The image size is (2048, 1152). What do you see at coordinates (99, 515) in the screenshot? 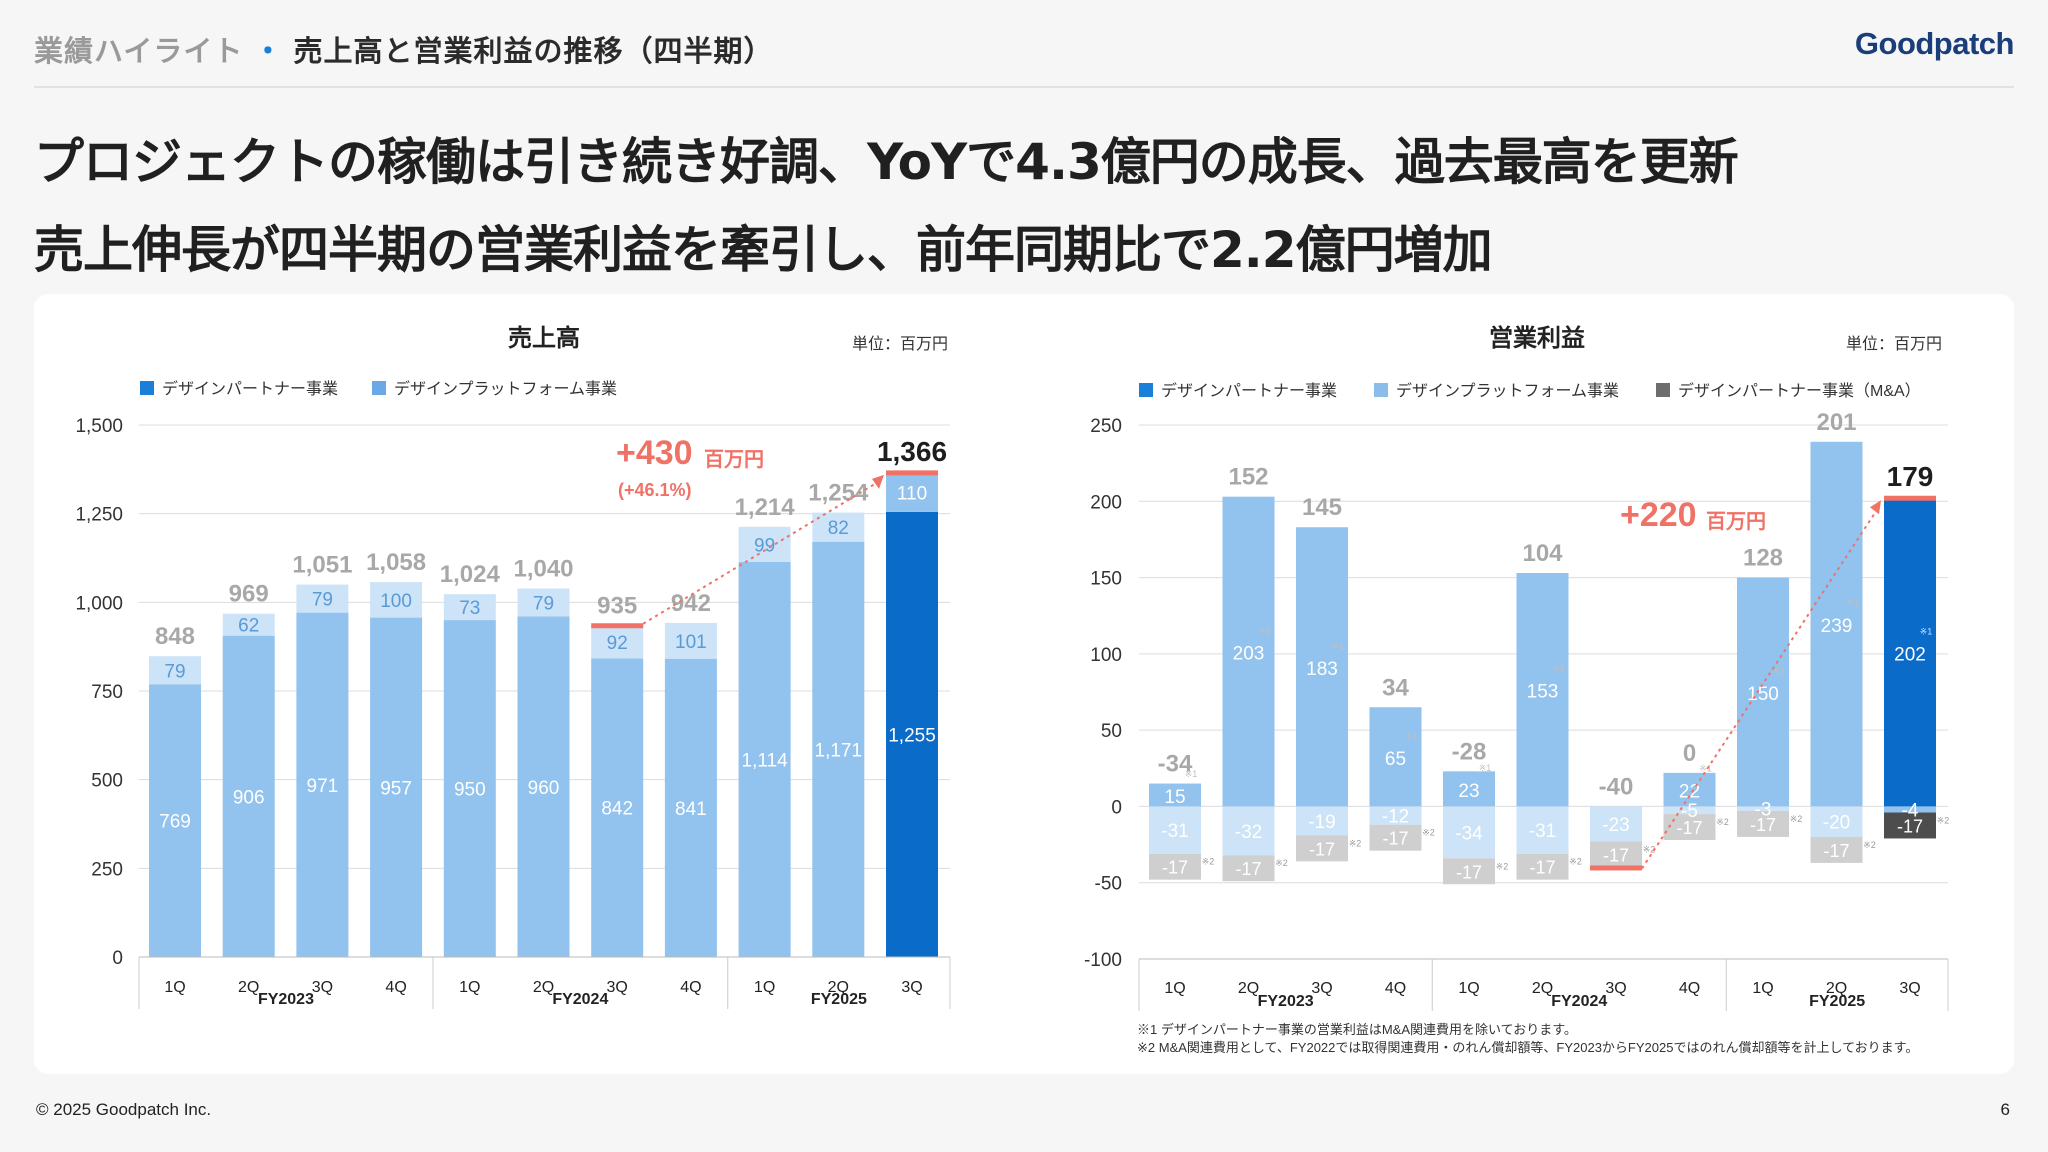
I see `sales-y-tick: 1,250` at bounding box center [99, 515].